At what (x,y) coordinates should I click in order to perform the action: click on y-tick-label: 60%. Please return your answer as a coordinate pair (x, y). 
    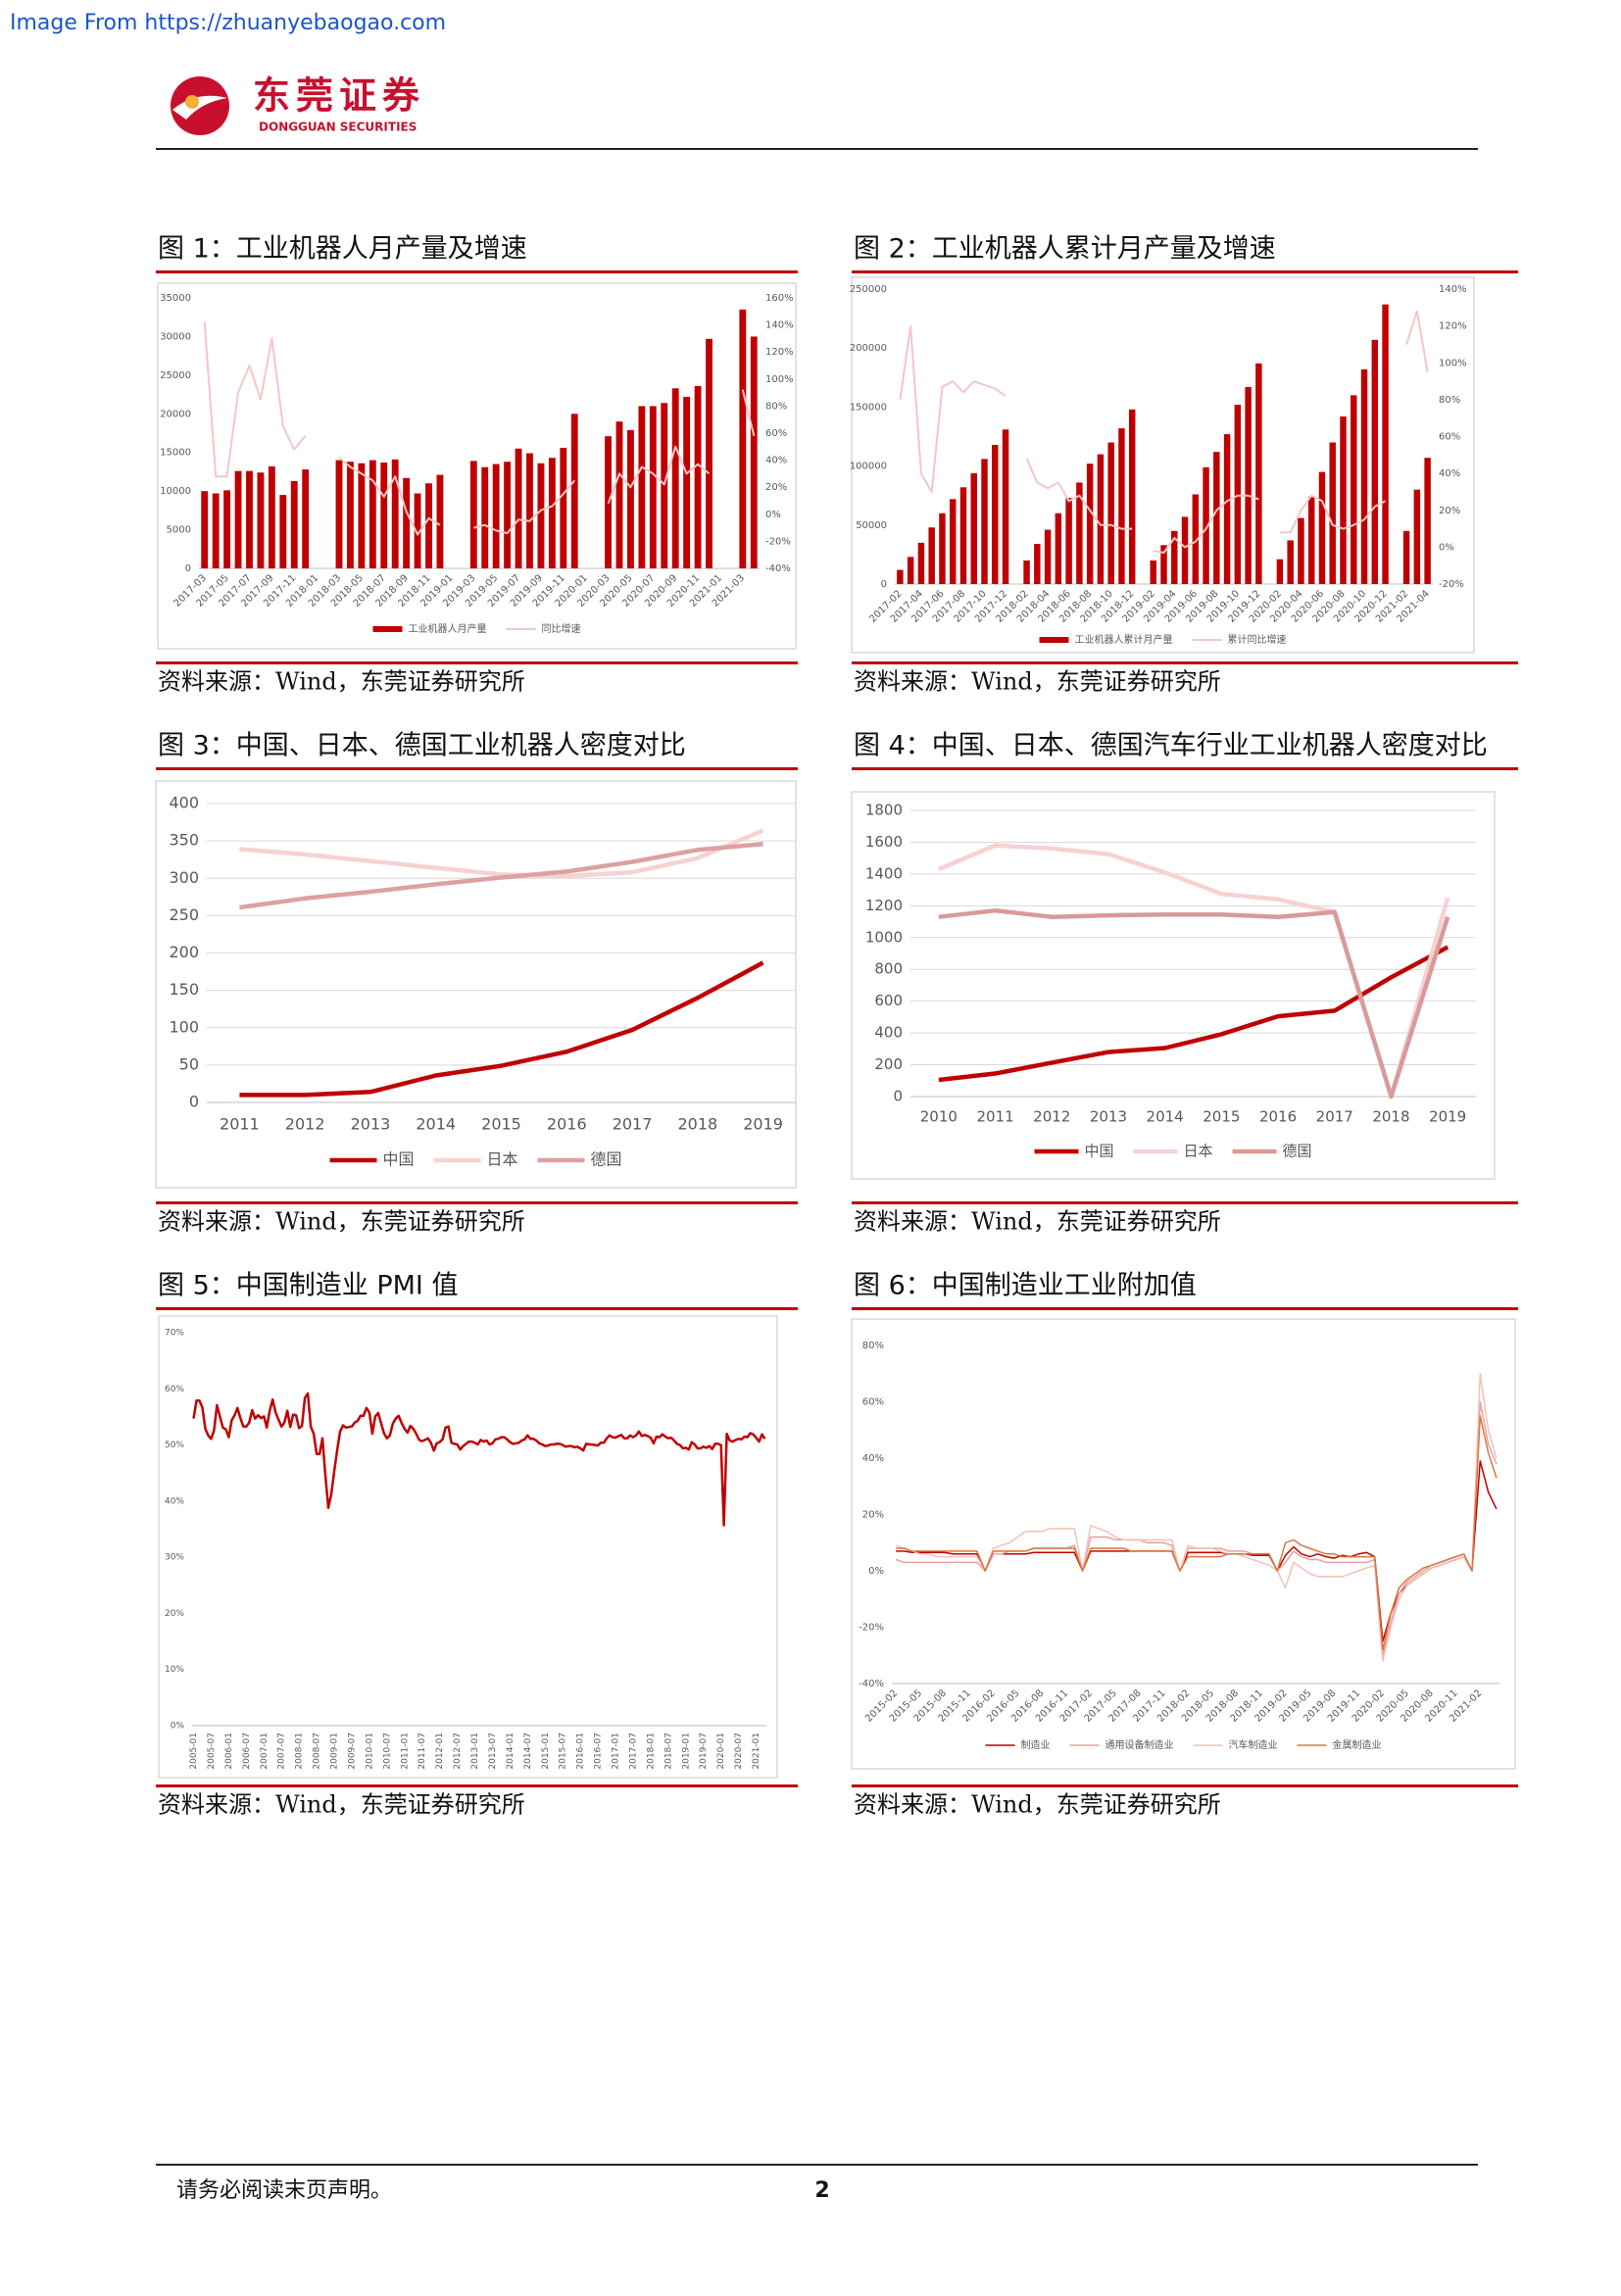
    Looking at the image, I should click on (174, 1389).